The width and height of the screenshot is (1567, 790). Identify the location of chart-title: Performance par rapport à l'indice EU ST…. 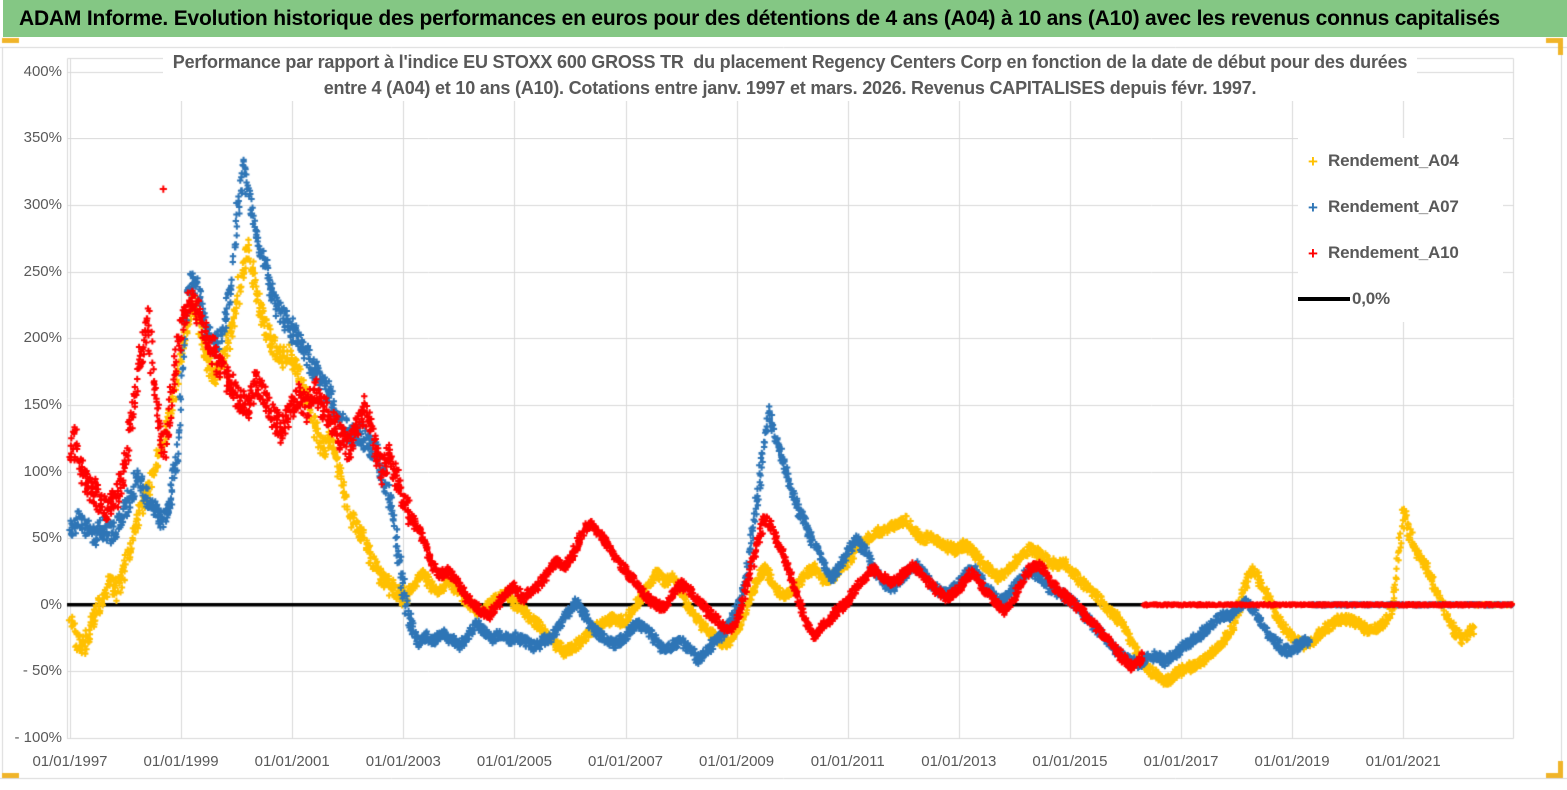
(790, 75).